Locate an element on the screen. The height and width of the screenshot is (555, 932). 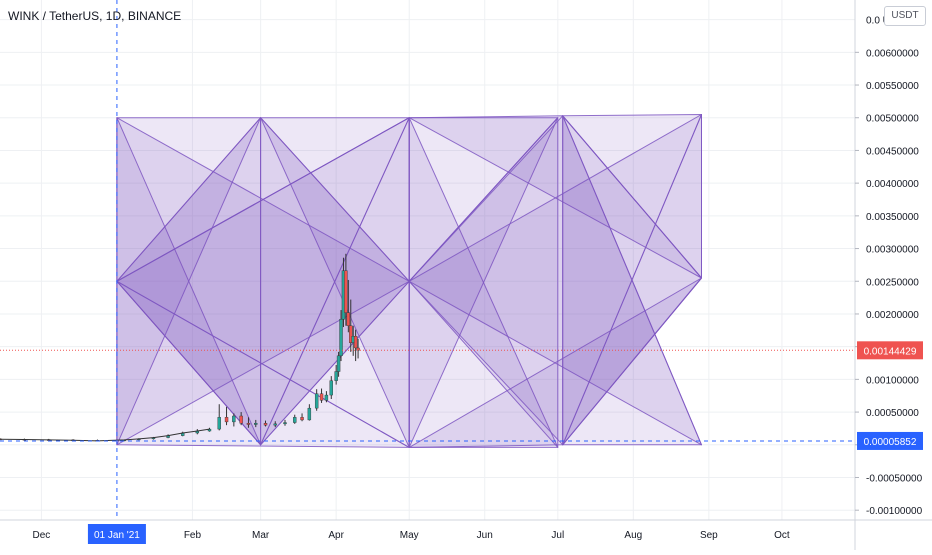
last-price-label: 0.00144429 is located at coordinates (890, 351).